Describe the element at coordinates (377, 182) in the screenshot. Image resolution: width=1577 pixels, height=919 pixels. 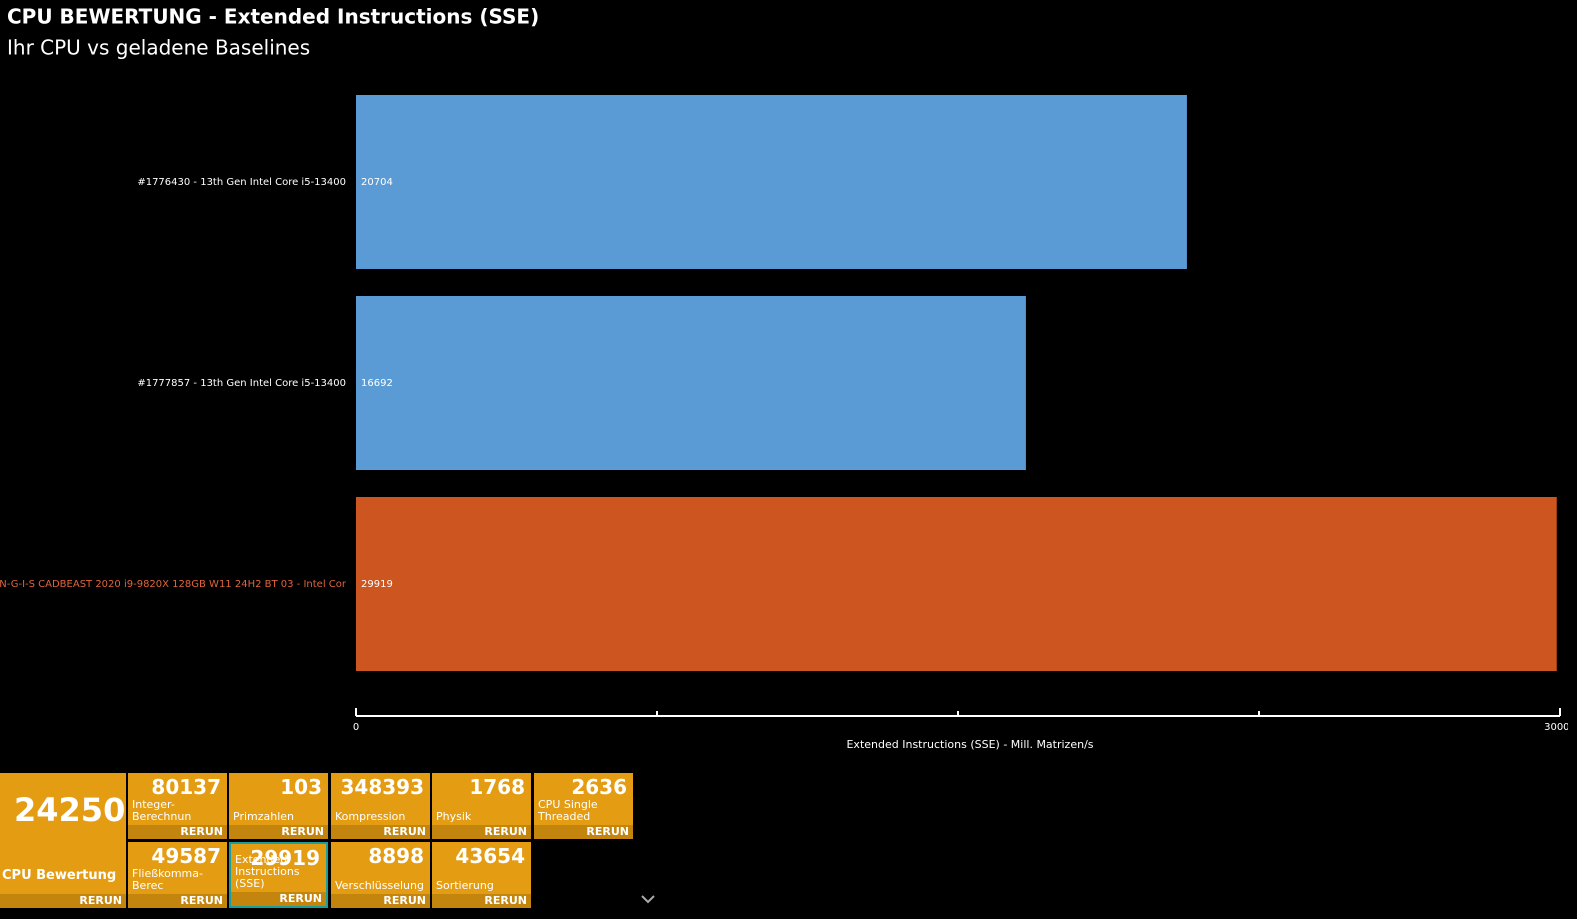
I see `bar-value-label: 20704` at that location.